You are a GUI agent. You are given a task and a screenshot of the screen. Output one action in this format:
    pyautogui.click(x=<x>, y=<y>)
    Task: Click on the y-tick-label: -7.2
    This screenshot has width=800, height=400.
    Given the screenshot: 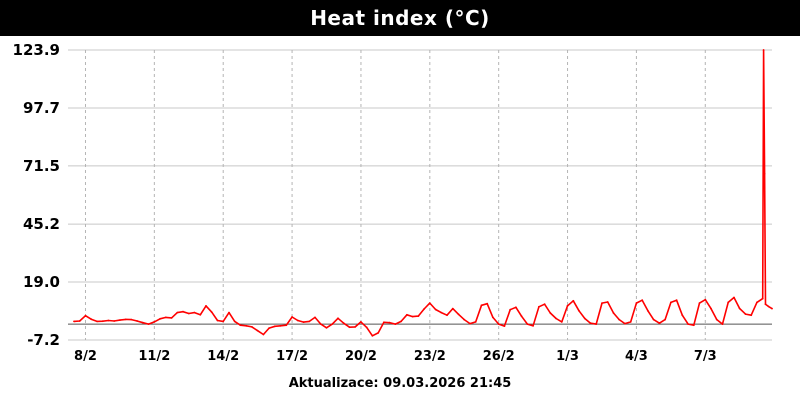 What is the action you would take?
    pyautogui.click(x=43, y=340)
    